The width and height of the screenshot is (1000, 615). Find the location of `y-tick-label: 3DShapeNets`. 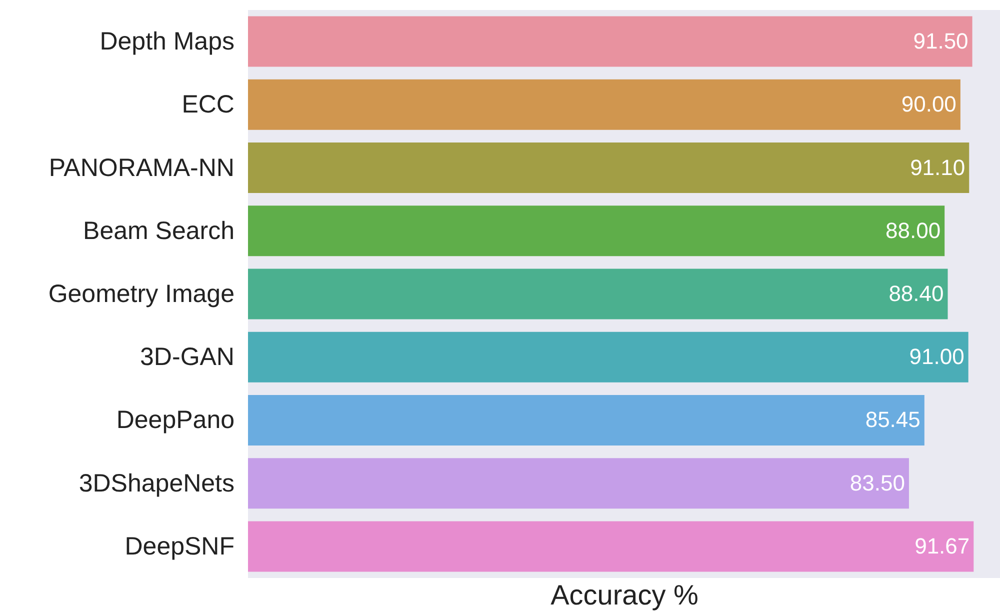

y-tick-label: 3DShapeNets is located at coordinates (156, 483).